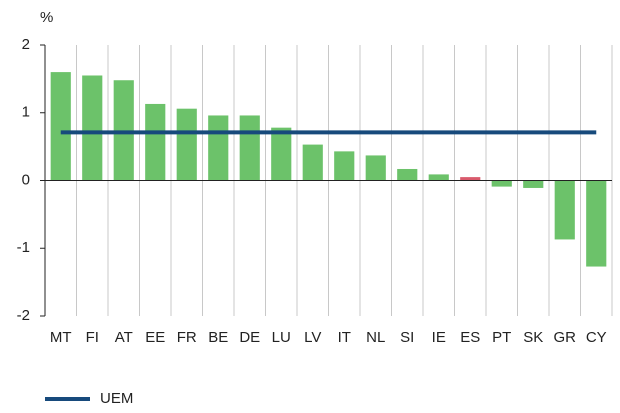  Describe the element at coordinates (124, 337) in the screenshot. I see `x-tick-label: AT` at that location.